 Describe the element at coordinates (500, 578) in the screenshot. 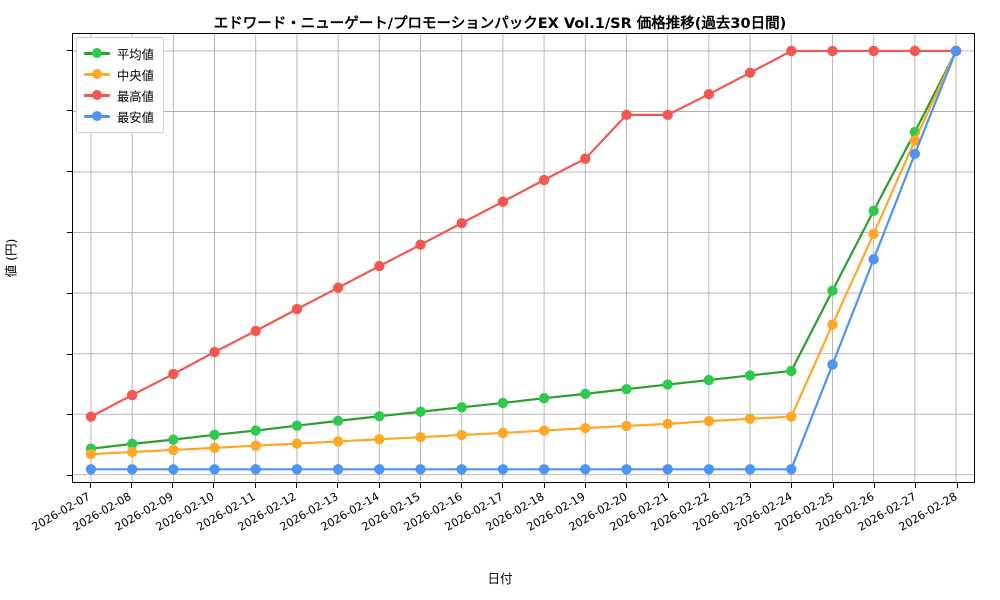

I see `x-axis-label: 日付` at that location.